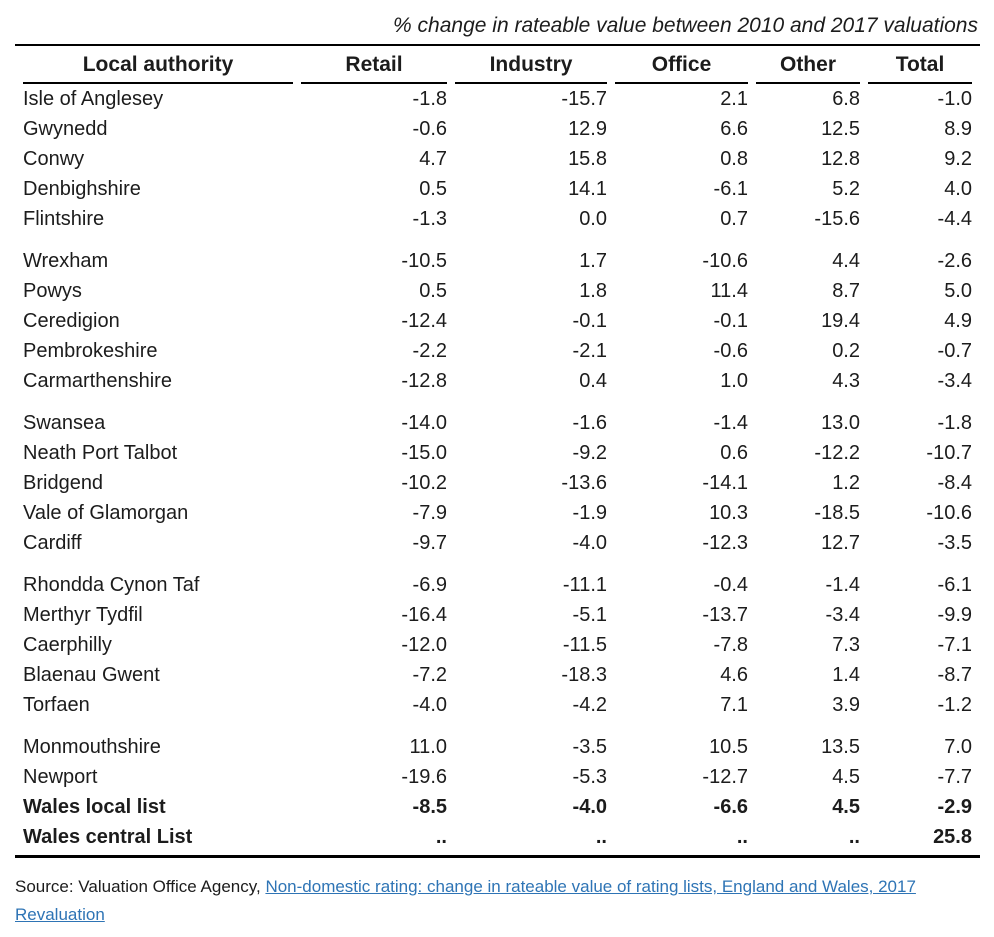 This screenshot has height=937, width=994. What do you see at coordinates (497, 837) in the screenshot?
I see `table-row: Wales central List........ 25.8` at bounding box center [497, 837].